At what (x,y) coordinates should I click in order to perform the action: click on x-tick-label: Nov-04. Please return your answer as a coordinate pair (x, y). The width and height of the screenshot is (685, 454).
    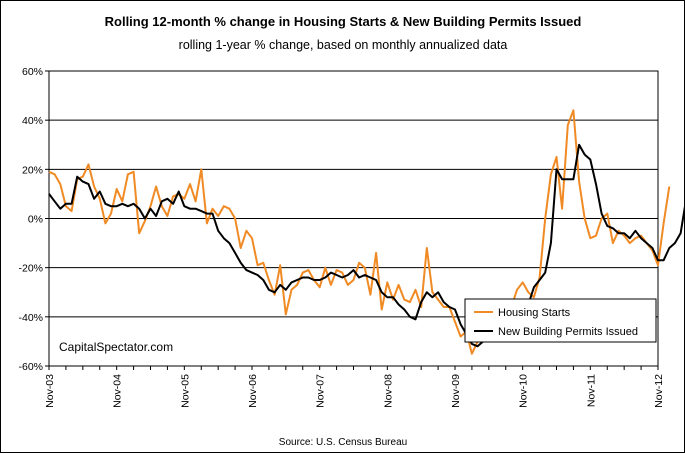
    Looking at the image, I should click on (118, 391).